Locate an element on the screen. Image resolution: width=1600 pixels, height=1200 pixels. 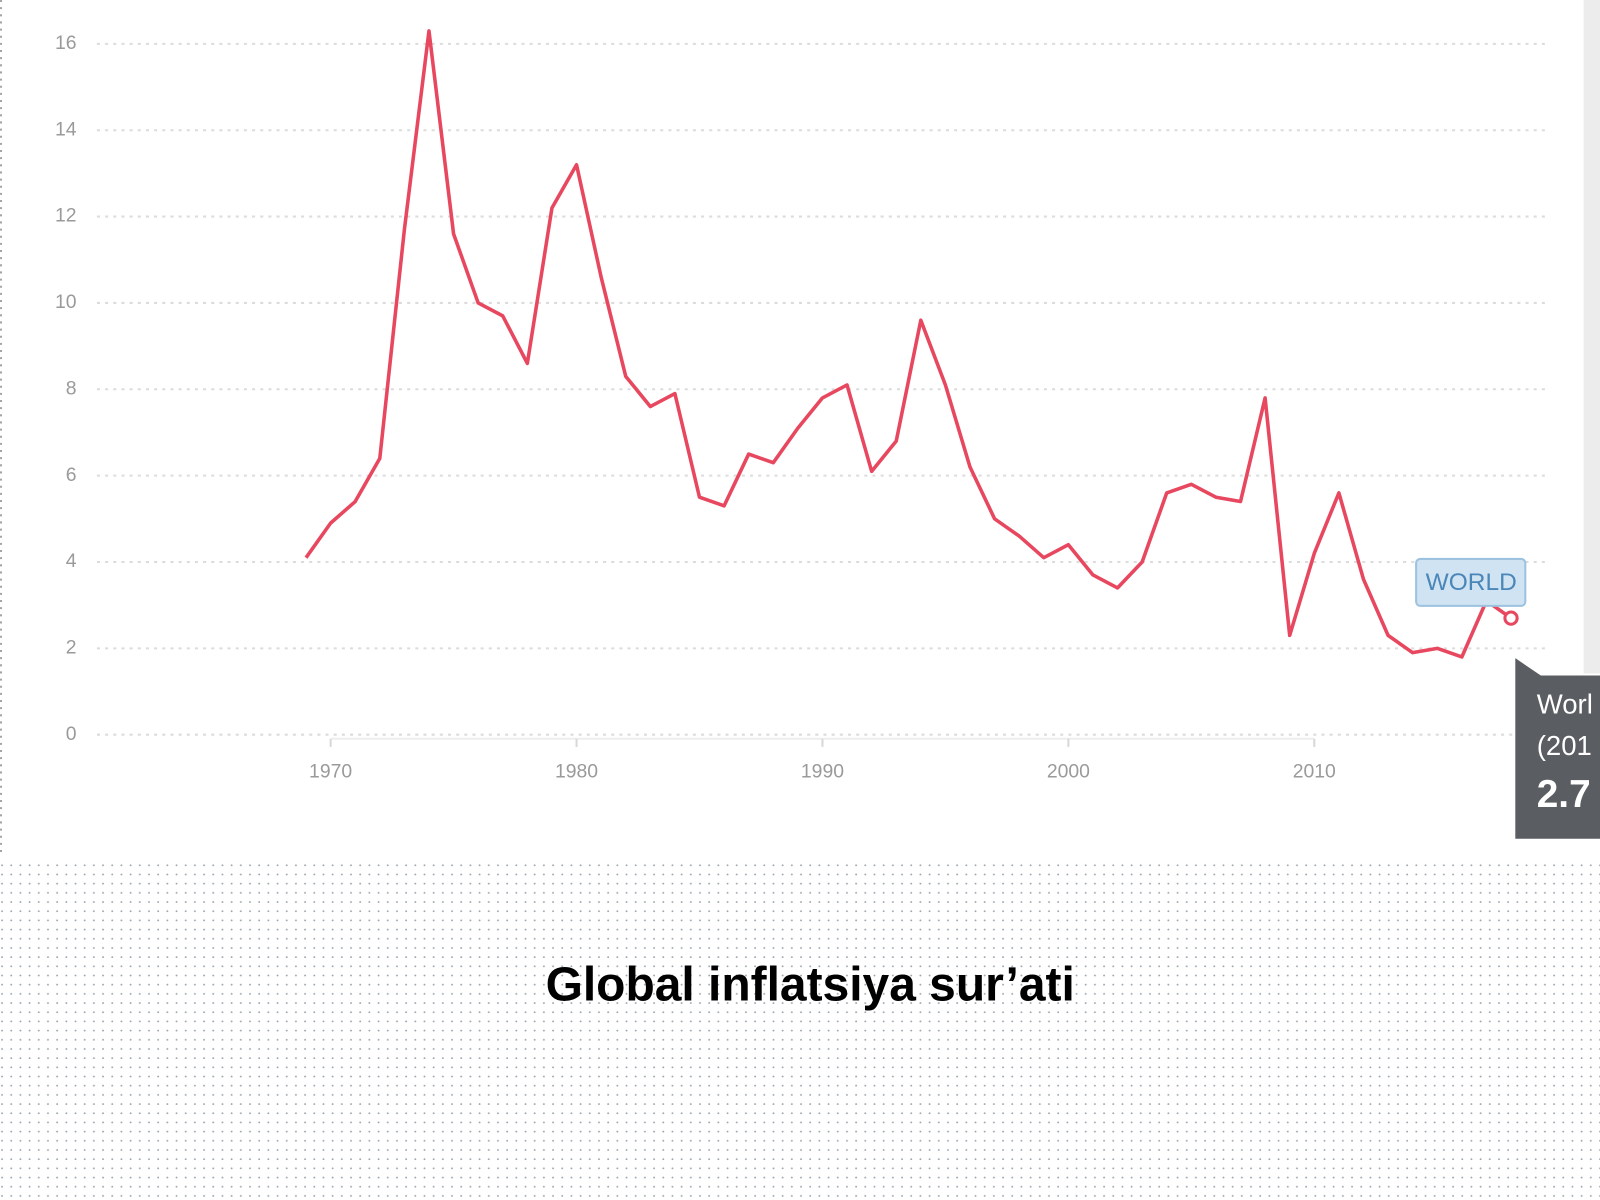
series-label-box is located at coordinates (1471, 582).